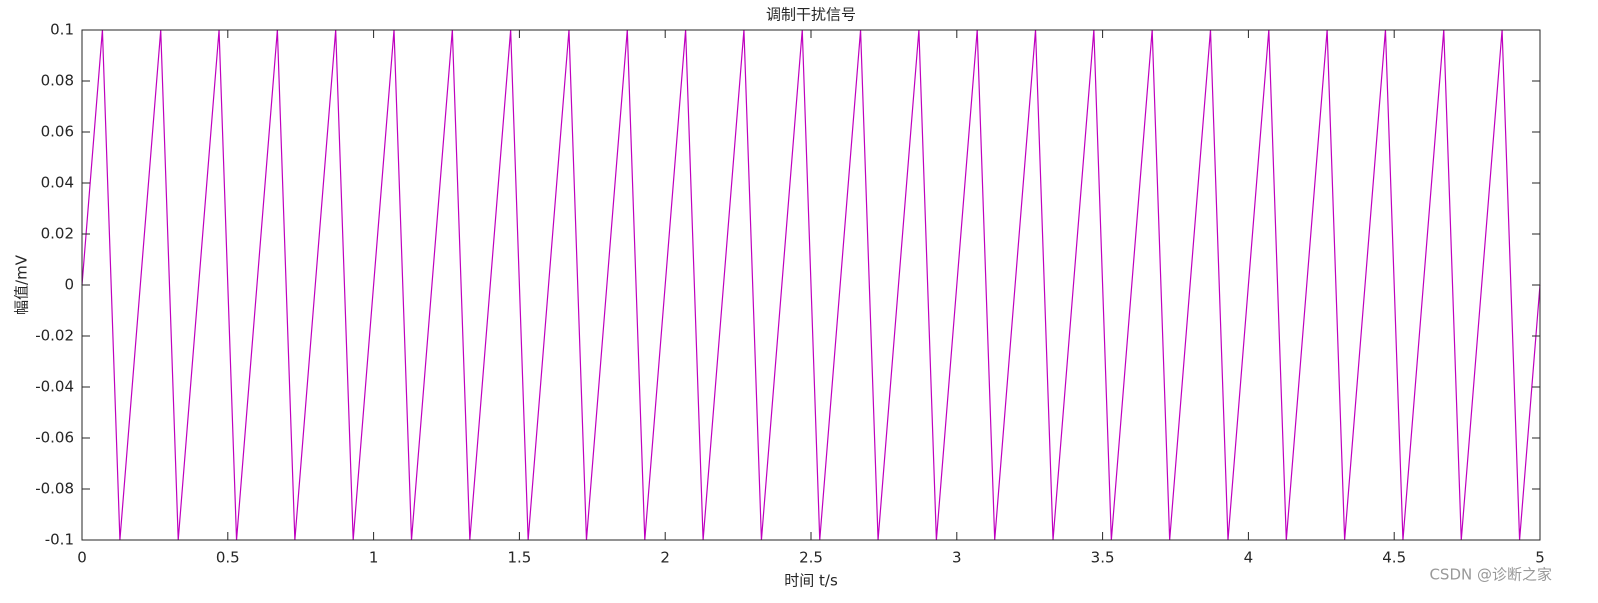 The width and height of the screenshot is (1598, 603). What do you see at coordinates (57, 234) in the screenshot?
I see `y-tick-label: 0.02` at bounding box center [57, 234].